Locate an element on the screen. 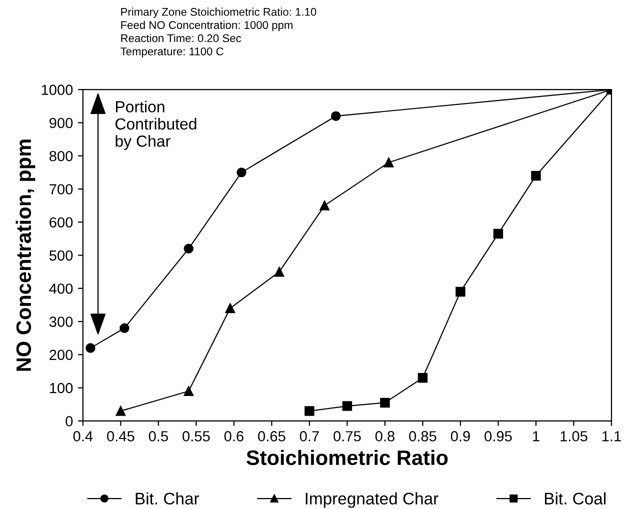 Image resolution: width=633 pixels, height=509 pixels. y-tick-label: 100 is located at coordinates (61, 388).